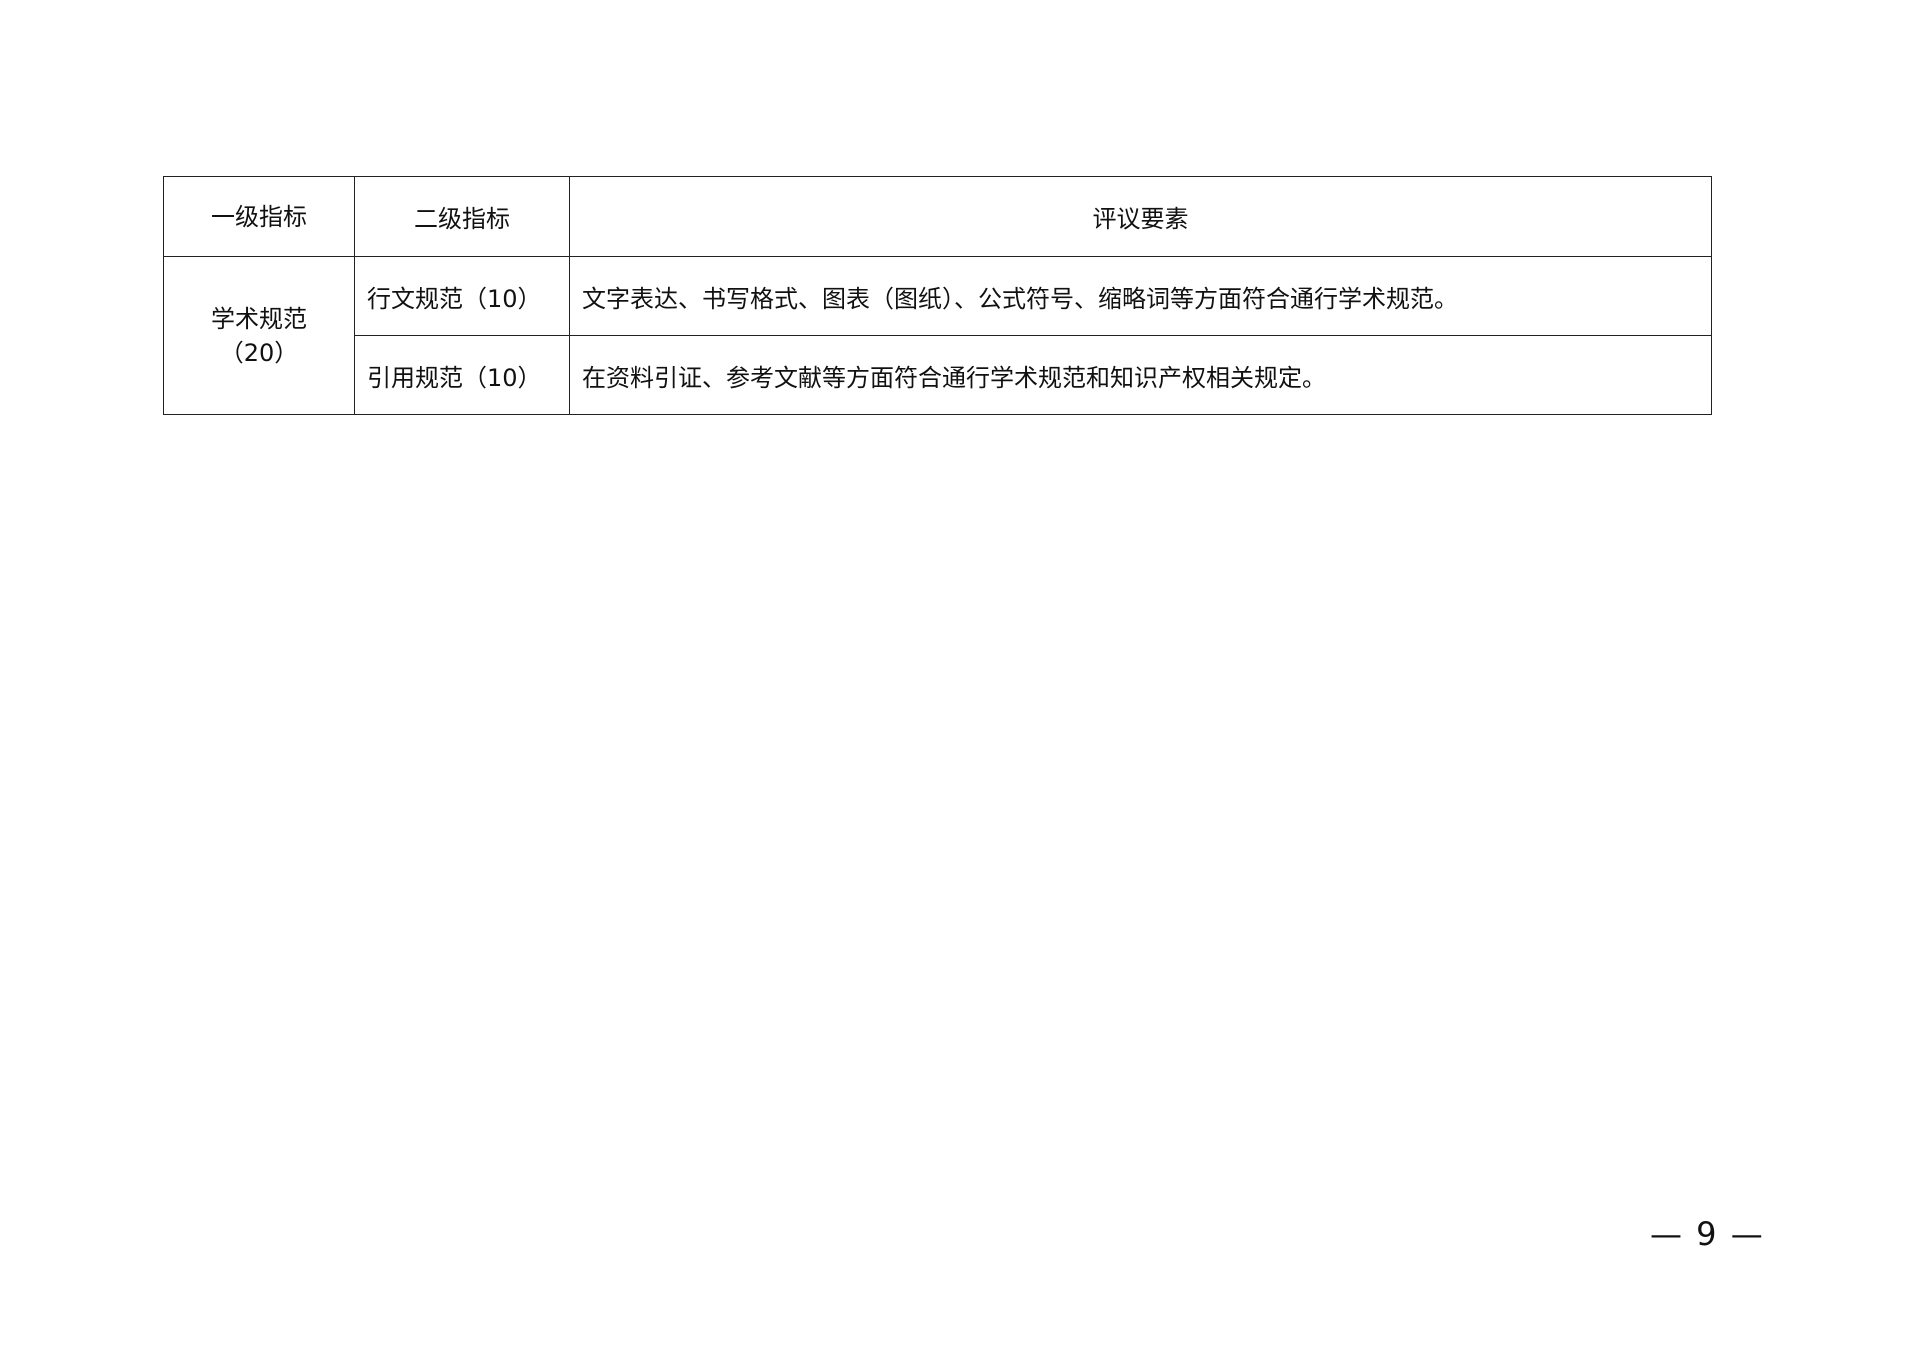 Image resolution: width=1920 pixels, height=1357 pixels. What do you see at coordinates (259, 352) in the screenshot?
I see `primary-indicator-score: （20）` at bounding box center [259, 352].